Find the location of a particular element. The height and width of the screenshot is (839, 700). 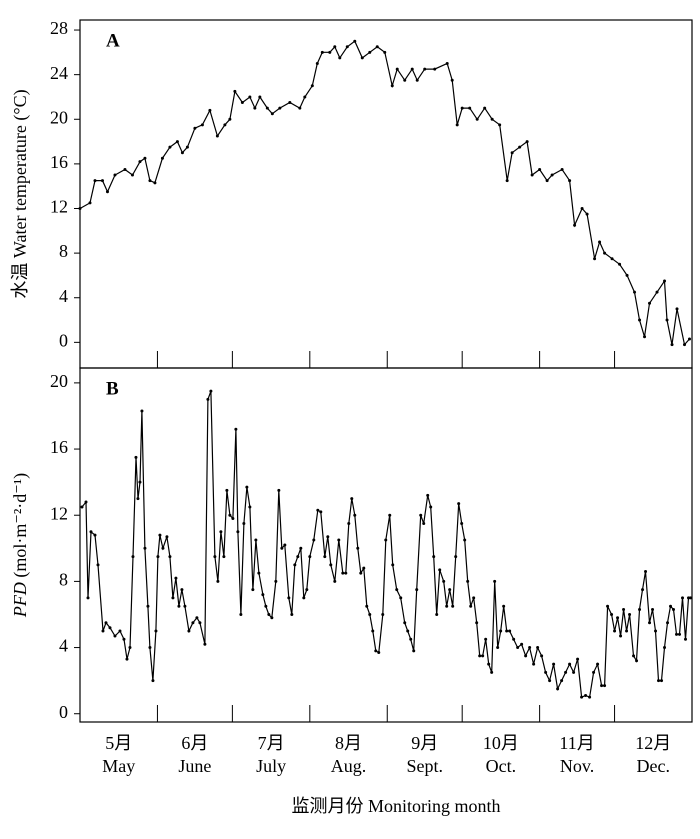

y-axis-label: PFD (mol·m⁻²·d⁻¹) is located at coordinates (20, 545).